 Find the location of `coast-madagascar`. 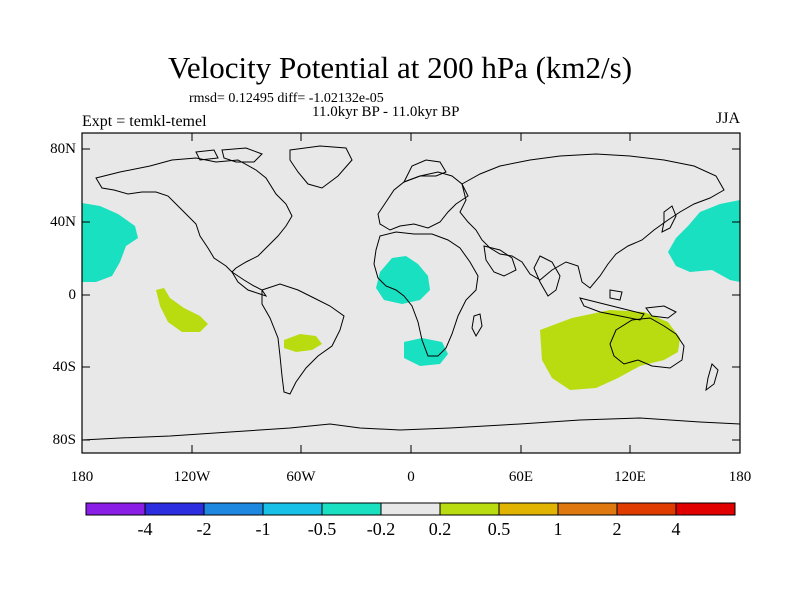

coast-madagascar is located at coordinates (477, 325).